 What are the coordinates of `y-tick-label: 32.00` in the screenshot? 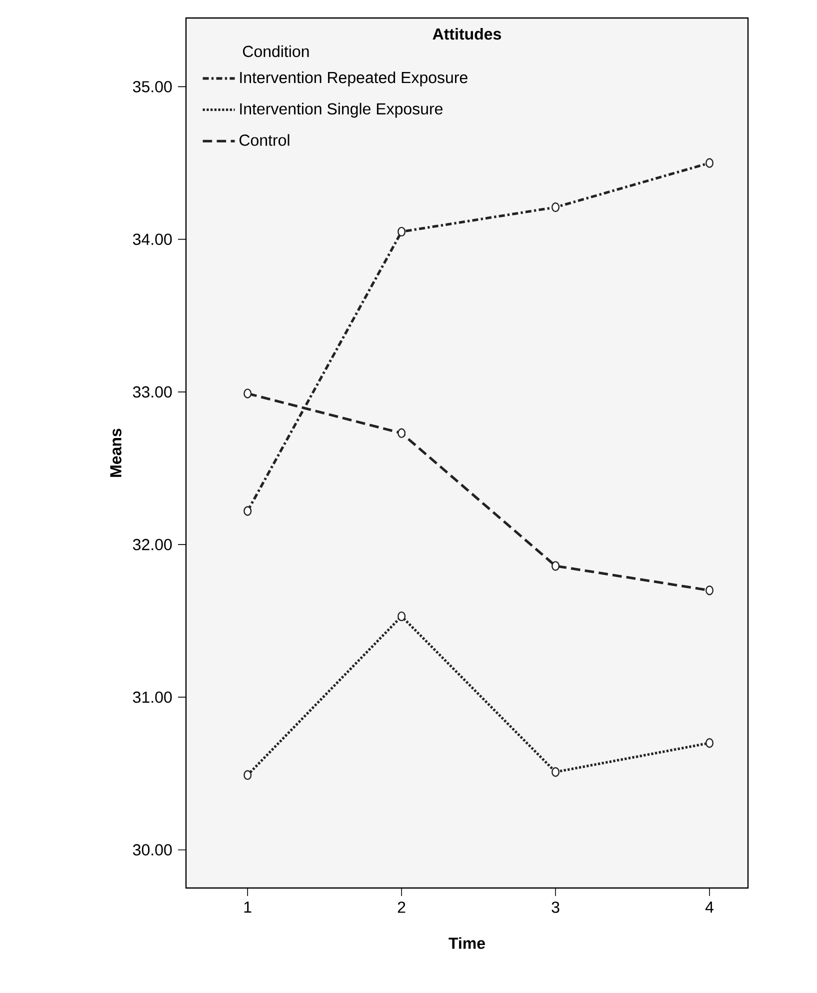 It's located at (152, 544).